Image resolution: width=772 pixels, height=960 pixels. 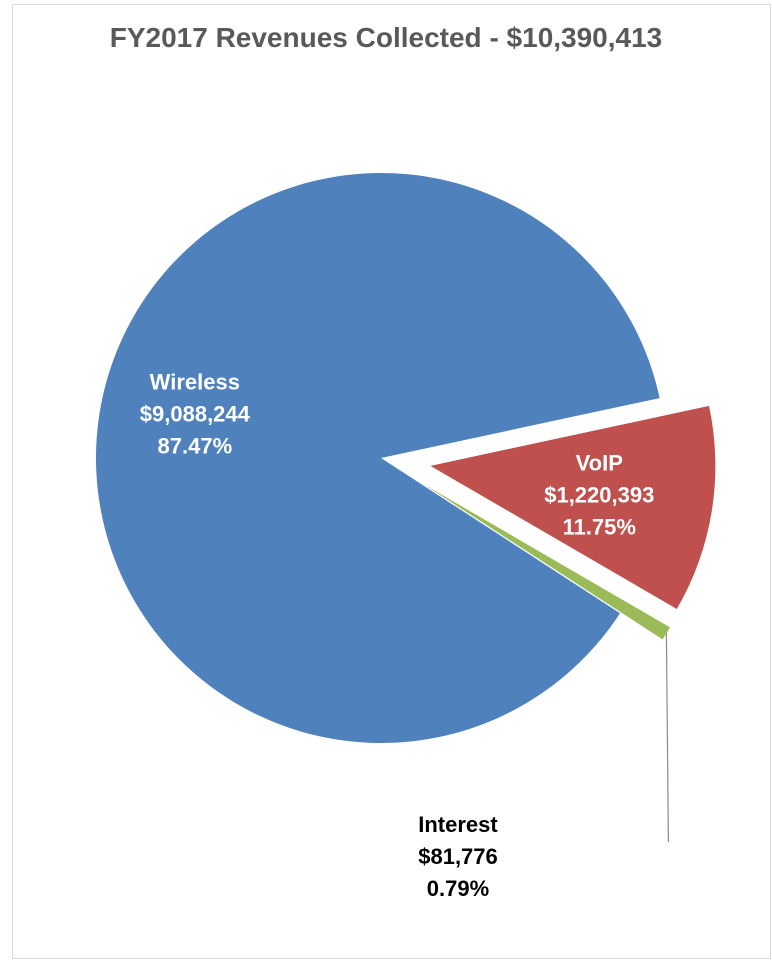 What do you see at coordinates (195, 414) in the screenshot?
I see `slice-label-wireless-amount: $9,088,244` at bounding box center [195, 414].